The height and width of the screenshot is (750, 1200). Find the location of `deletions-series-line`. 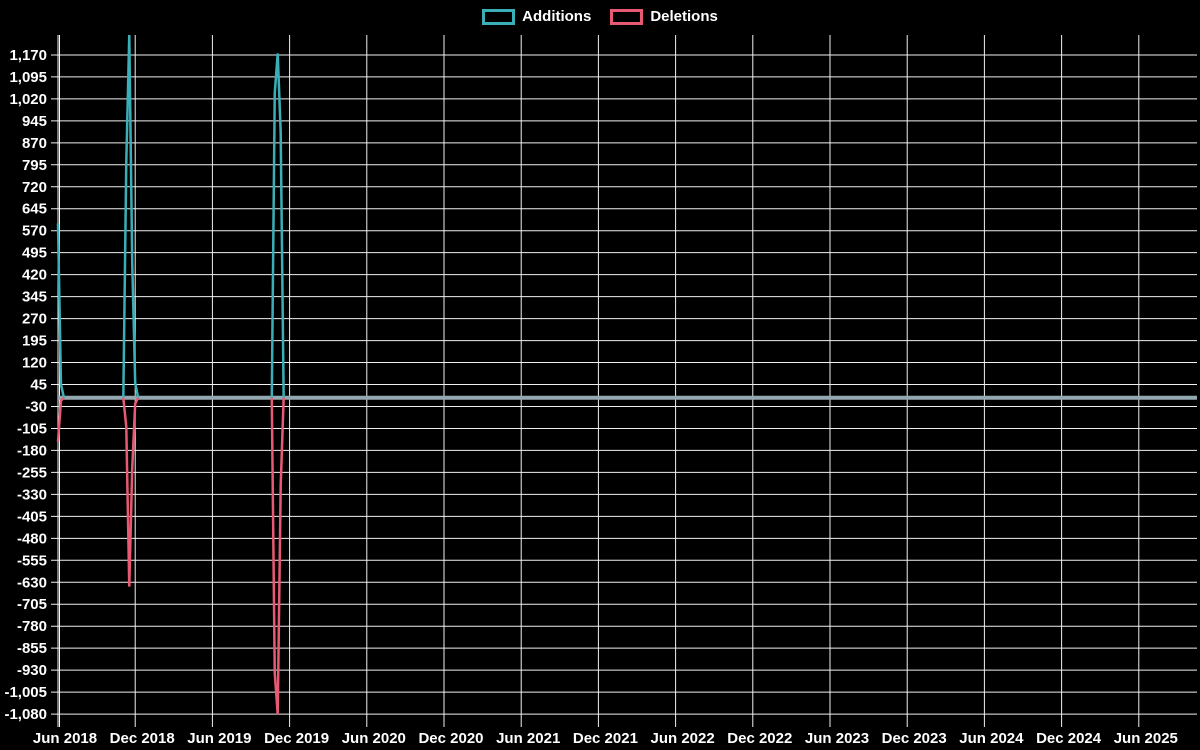

deletions-series-line is located at coordinates (170, 555).